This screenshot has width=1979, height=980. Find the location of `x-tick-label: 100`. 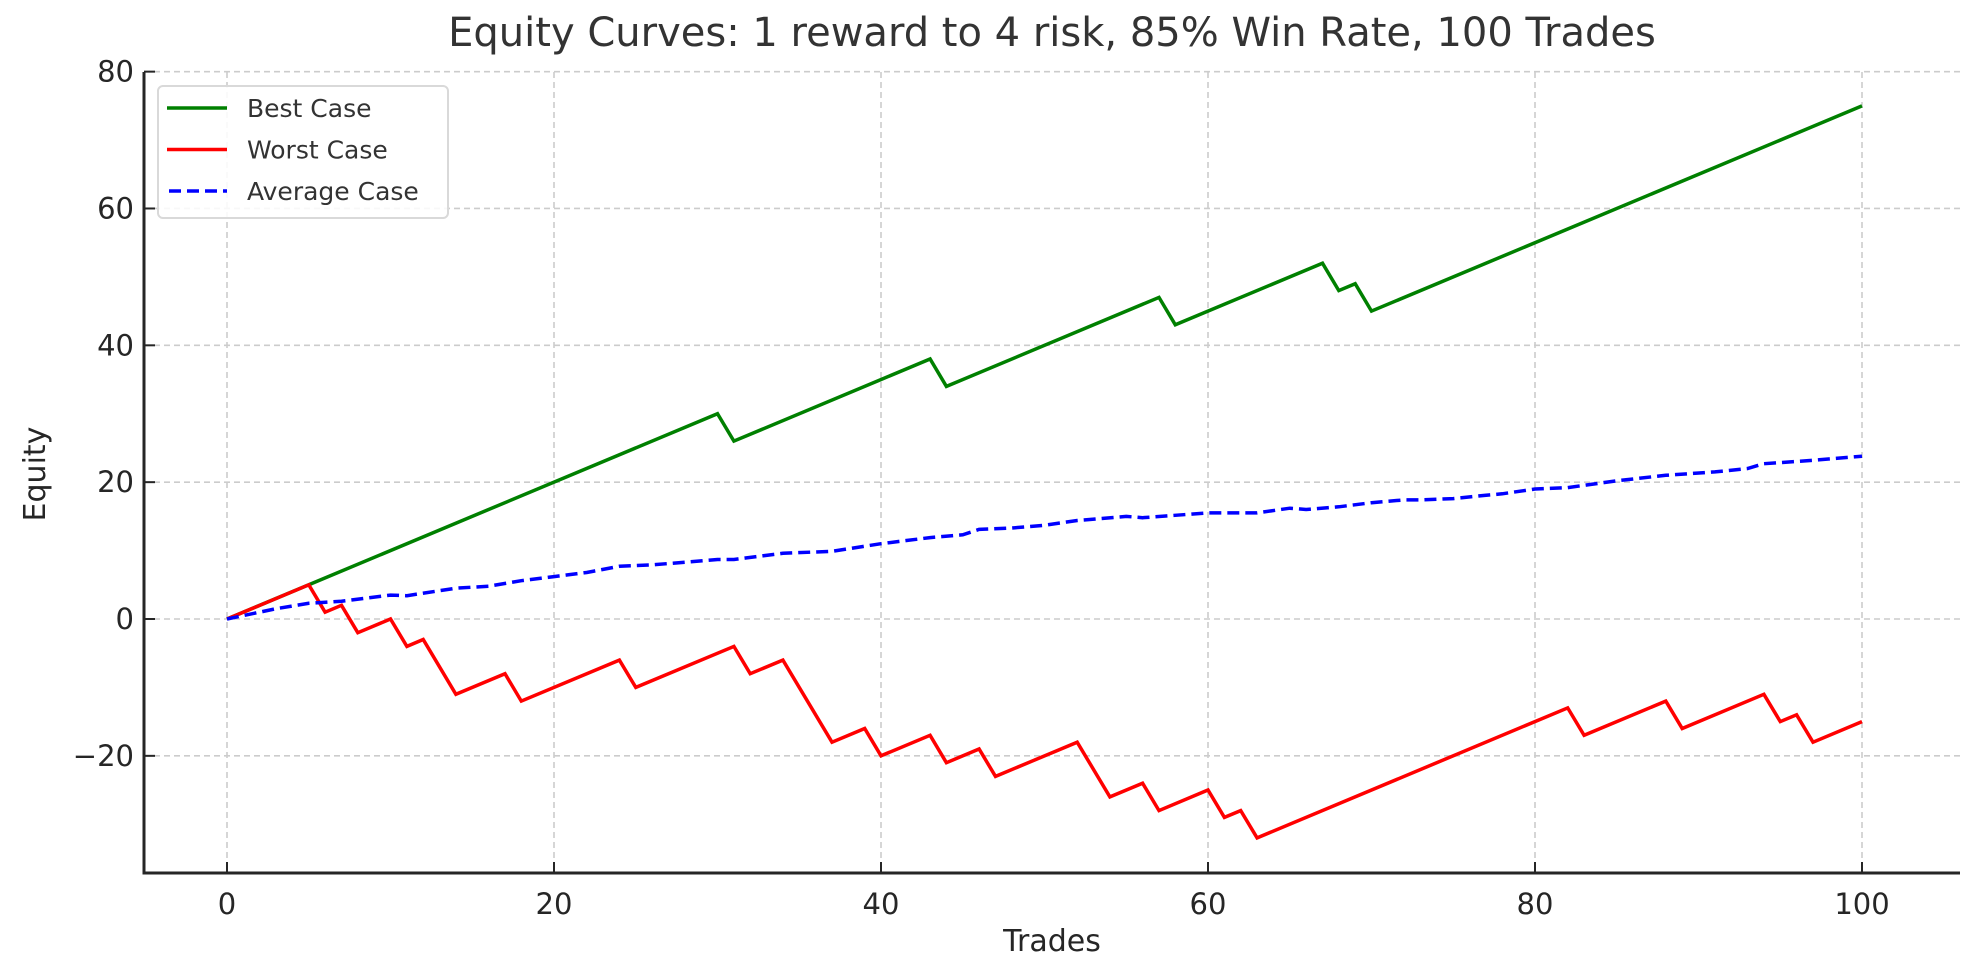

x-tick-label: 100 is located at coordinates (1861, 904).